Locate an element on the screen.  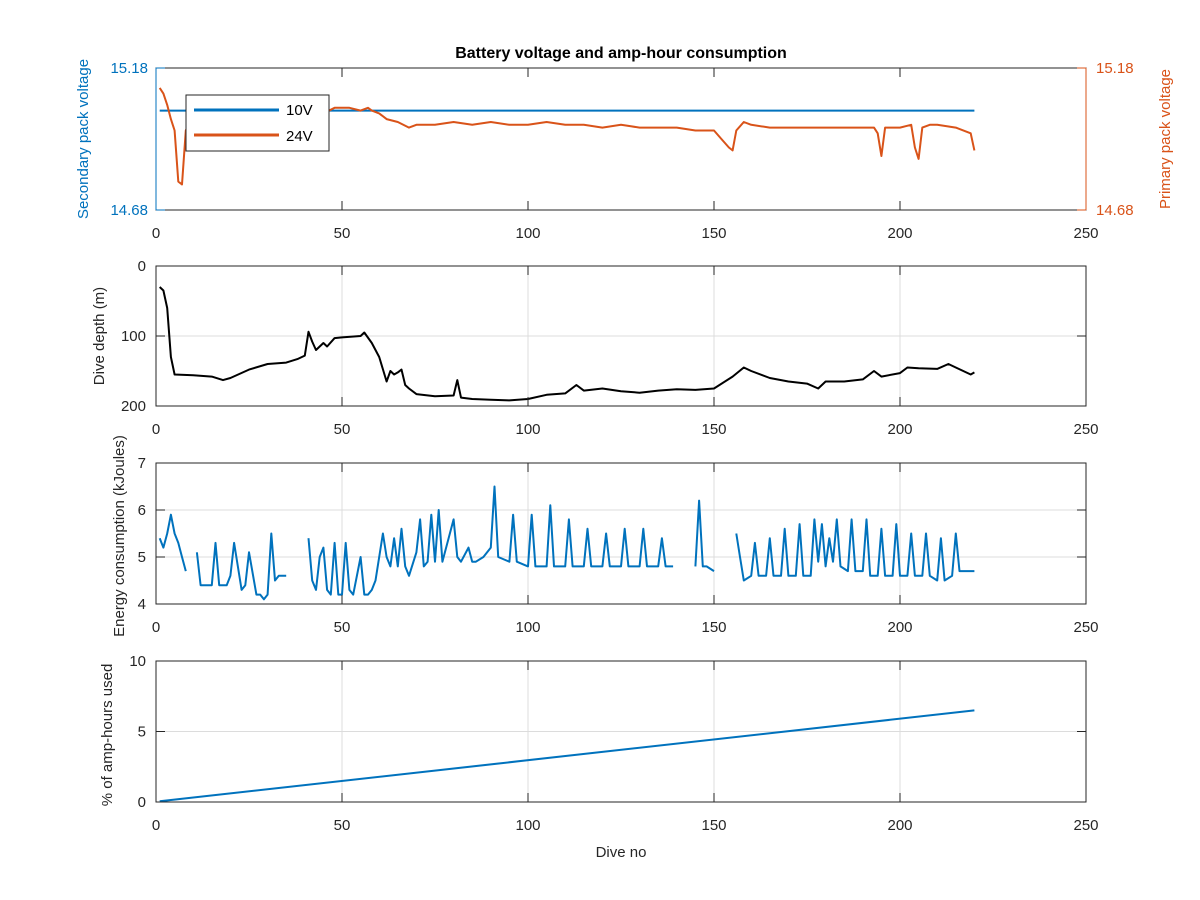
energy-grid is located at coordinates (621, 533).